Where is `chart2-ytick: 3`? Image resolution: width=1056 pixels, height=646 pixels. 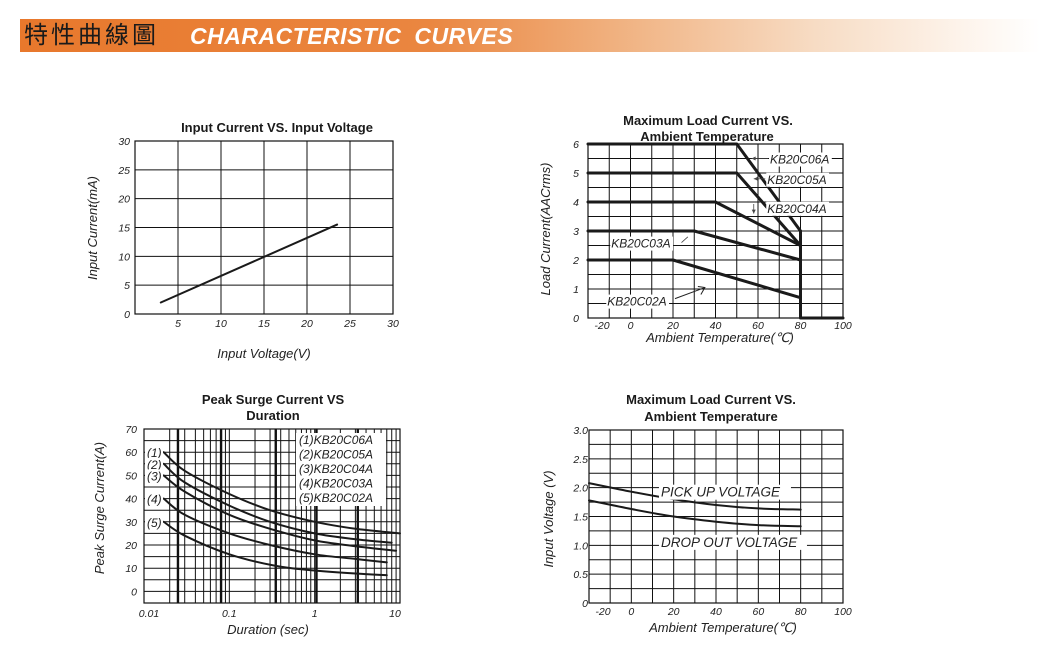 chart2-ytick: 3 is located at coordinates (576, 232).